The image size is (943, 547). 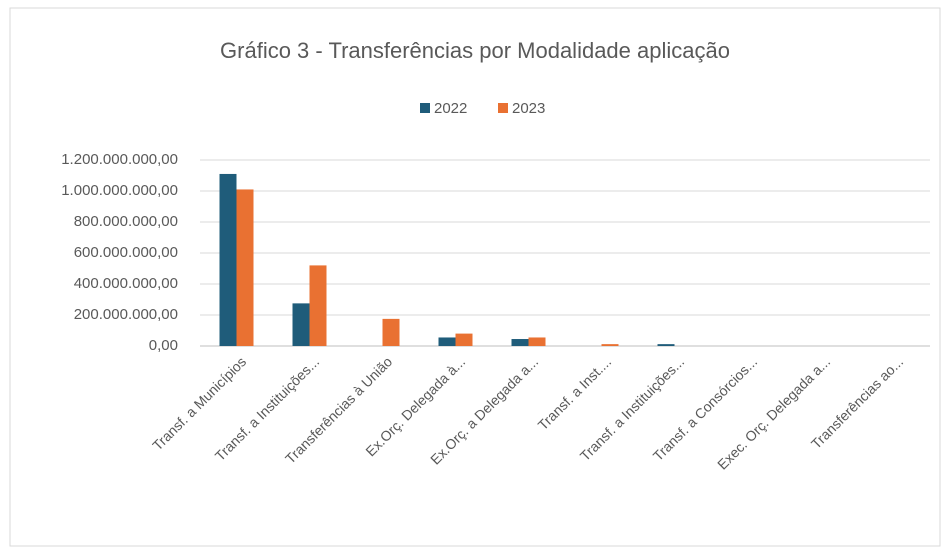 I want to click on legend-label: 2022, so click(x=450, y=108).